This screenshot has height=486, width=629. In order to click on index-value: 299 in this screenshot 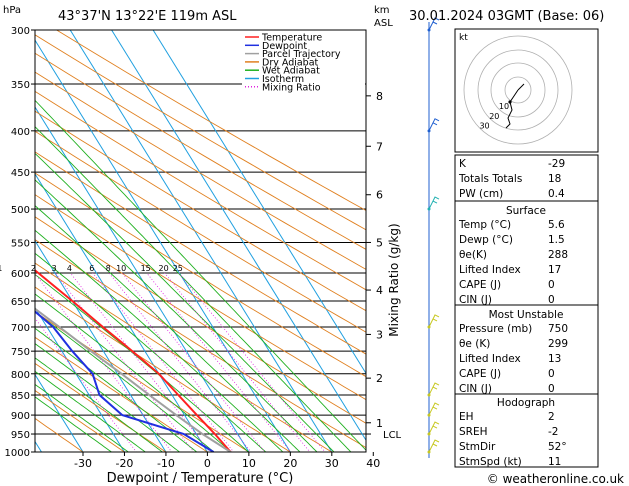, I will do `click(558, 344)`.